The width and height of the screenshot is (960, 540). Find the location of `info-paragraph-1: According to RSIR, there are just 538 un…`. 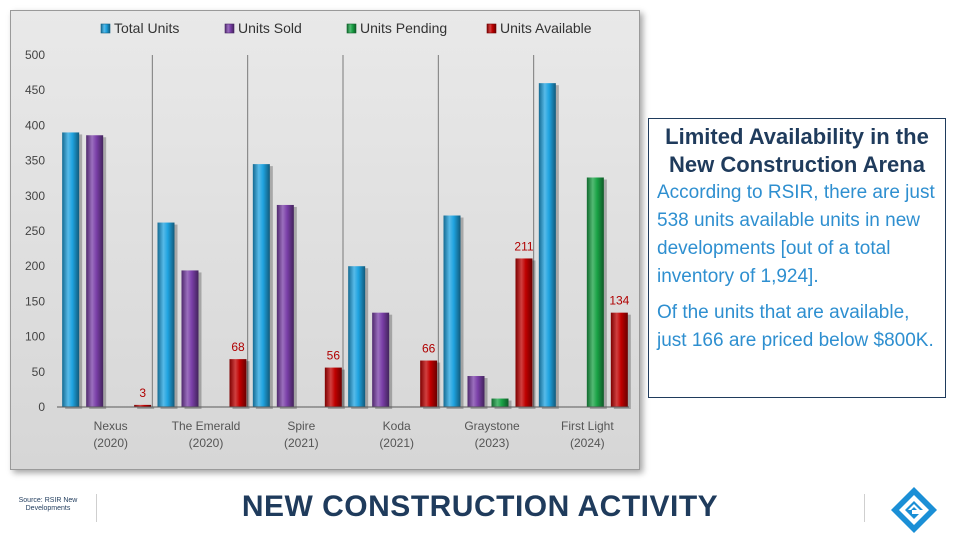

info-paragraph-1: According to RSIR, there are just 538 un… is located at coordinates (796, 234).